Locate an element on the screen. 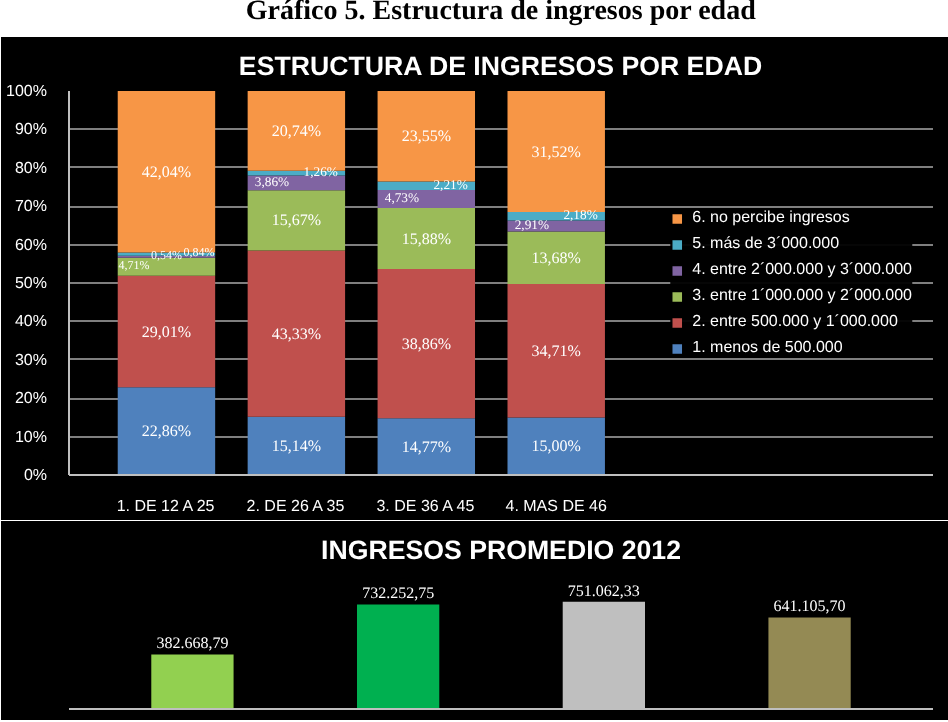 This screenshot has width=948, height=722. data-label: 382.668,79 is located at coordinates (192, 643).